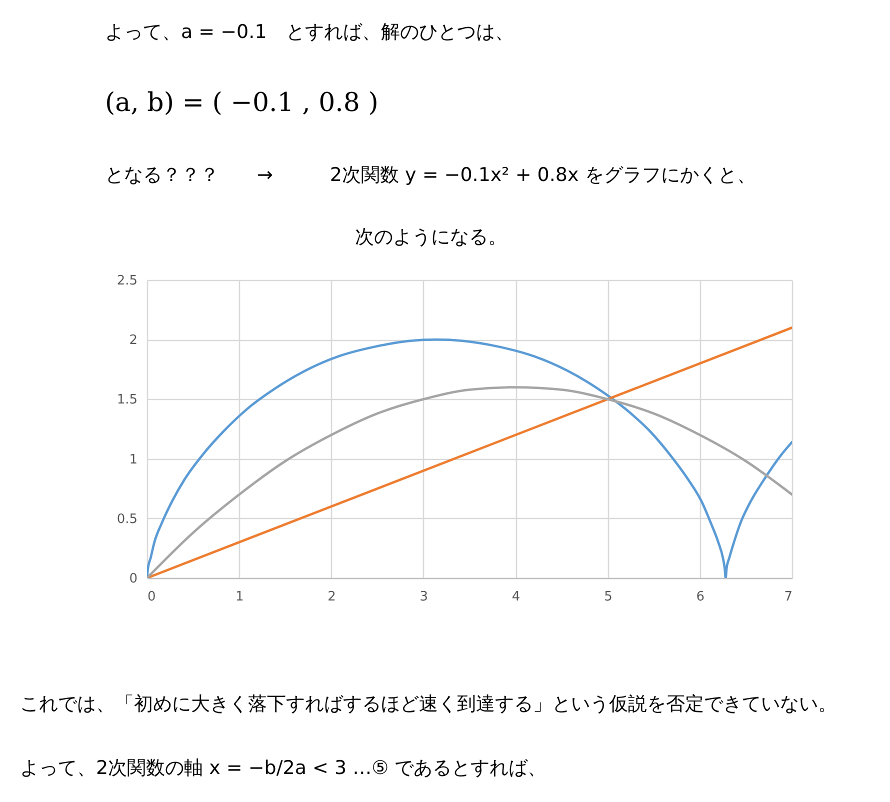 The width and height of the screenshot is (890, 802). Describe the element at coordinates (309, 32) in the screenshot. I see `text: よって、a = −0.1 とすれば、解のひとつは、` at that location.